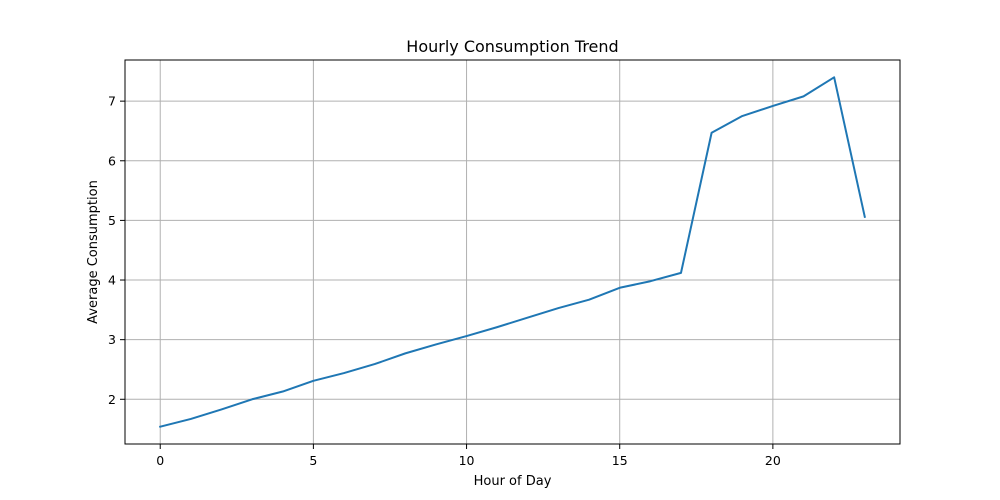 Image resolution: width=1000 pixels, height=500 pixels. Describe the element at coordinates (620, 460) in the screenshot. I see `x-tick-label: 15` at that location.